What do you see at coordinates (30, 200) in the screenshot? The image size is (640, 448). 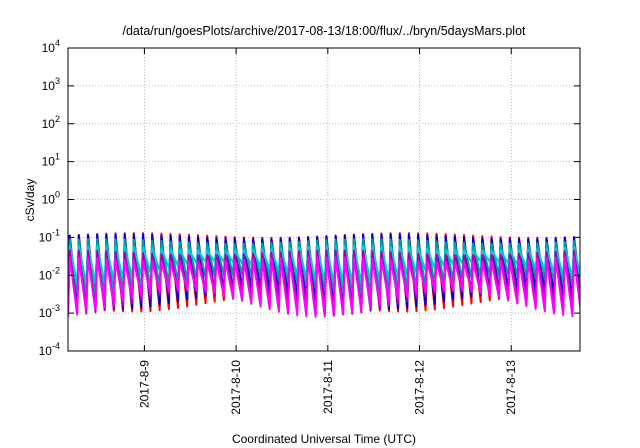 I see `y-axis-label: cSv/day` at bounding box center [30, 200].